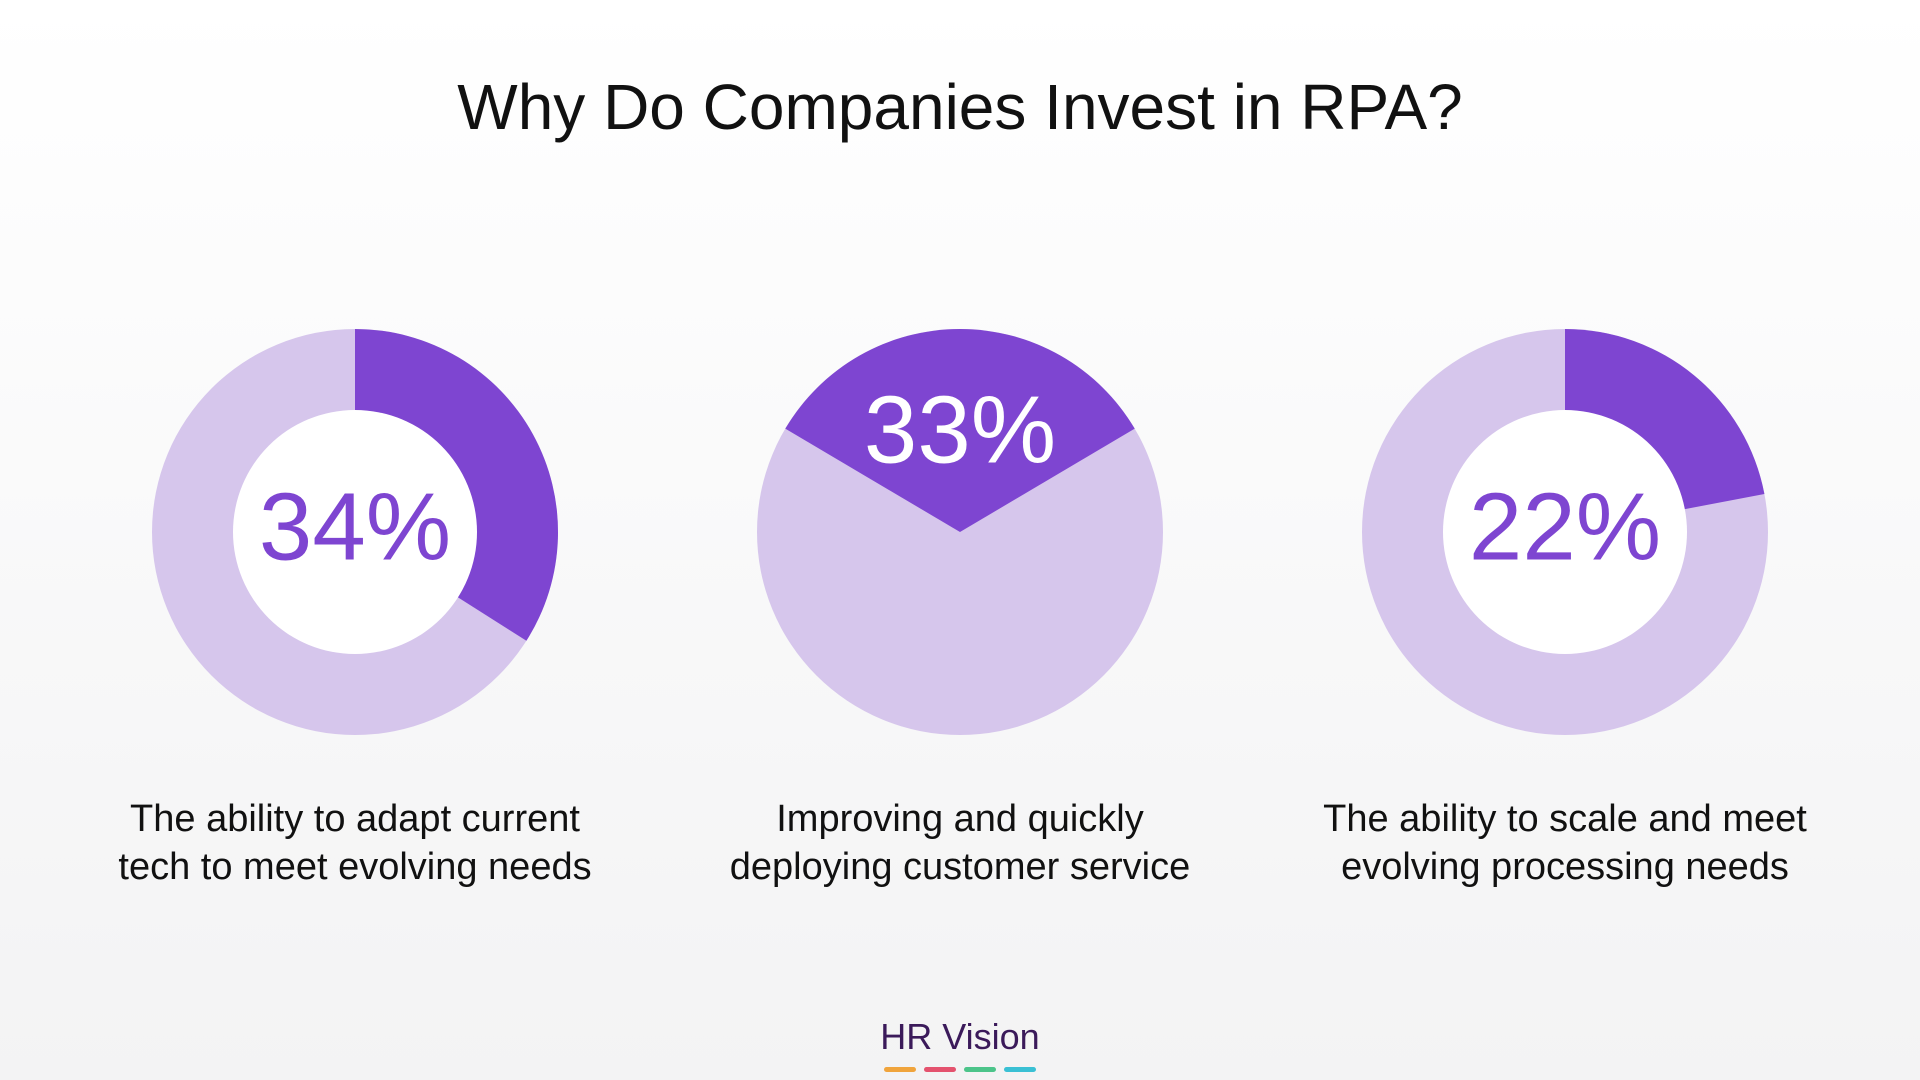 Image resolution: width=1920 pixels, height=1080 pixels. Describe the element at coordinates (960, 867) in the screenshot. I see `caption-line: deploying customer service` at that location.